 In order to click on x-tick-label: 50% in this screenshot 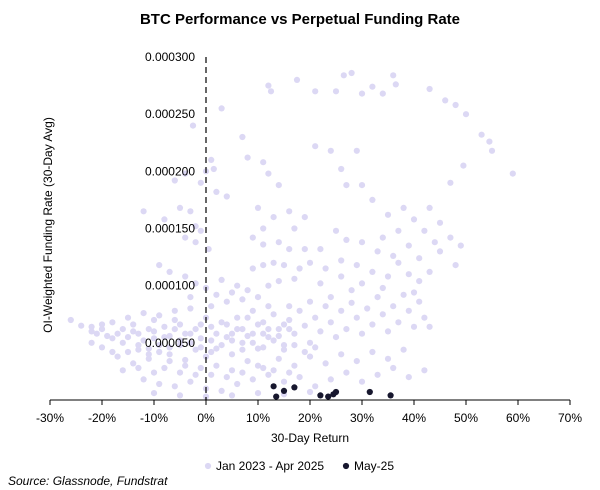, I will do `click(466, 418)`.